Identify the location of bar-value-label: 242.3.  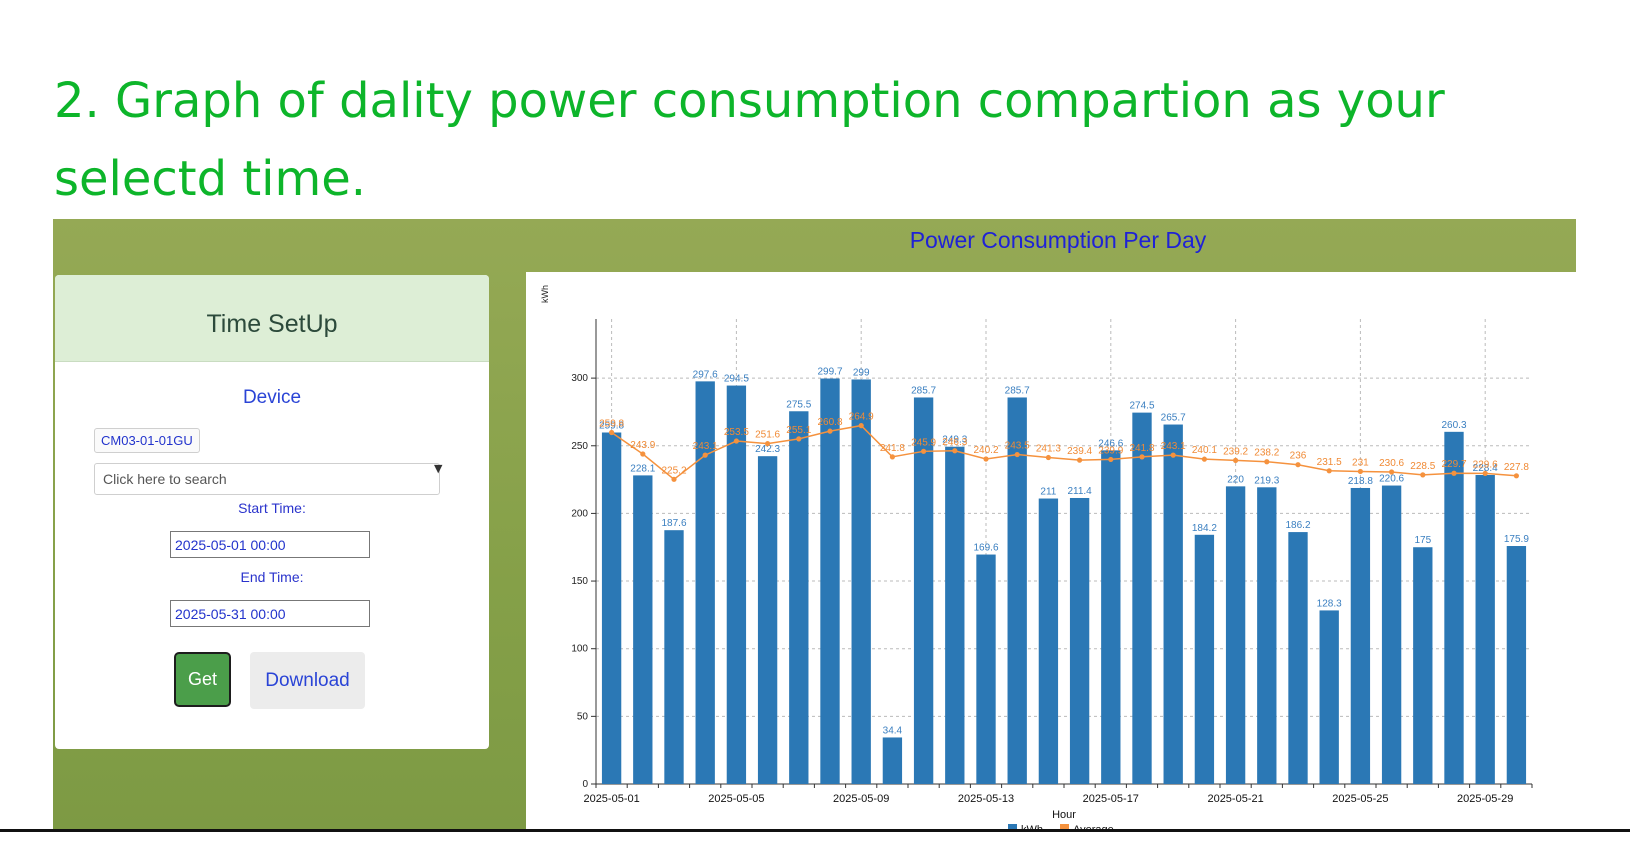
(767, 449).